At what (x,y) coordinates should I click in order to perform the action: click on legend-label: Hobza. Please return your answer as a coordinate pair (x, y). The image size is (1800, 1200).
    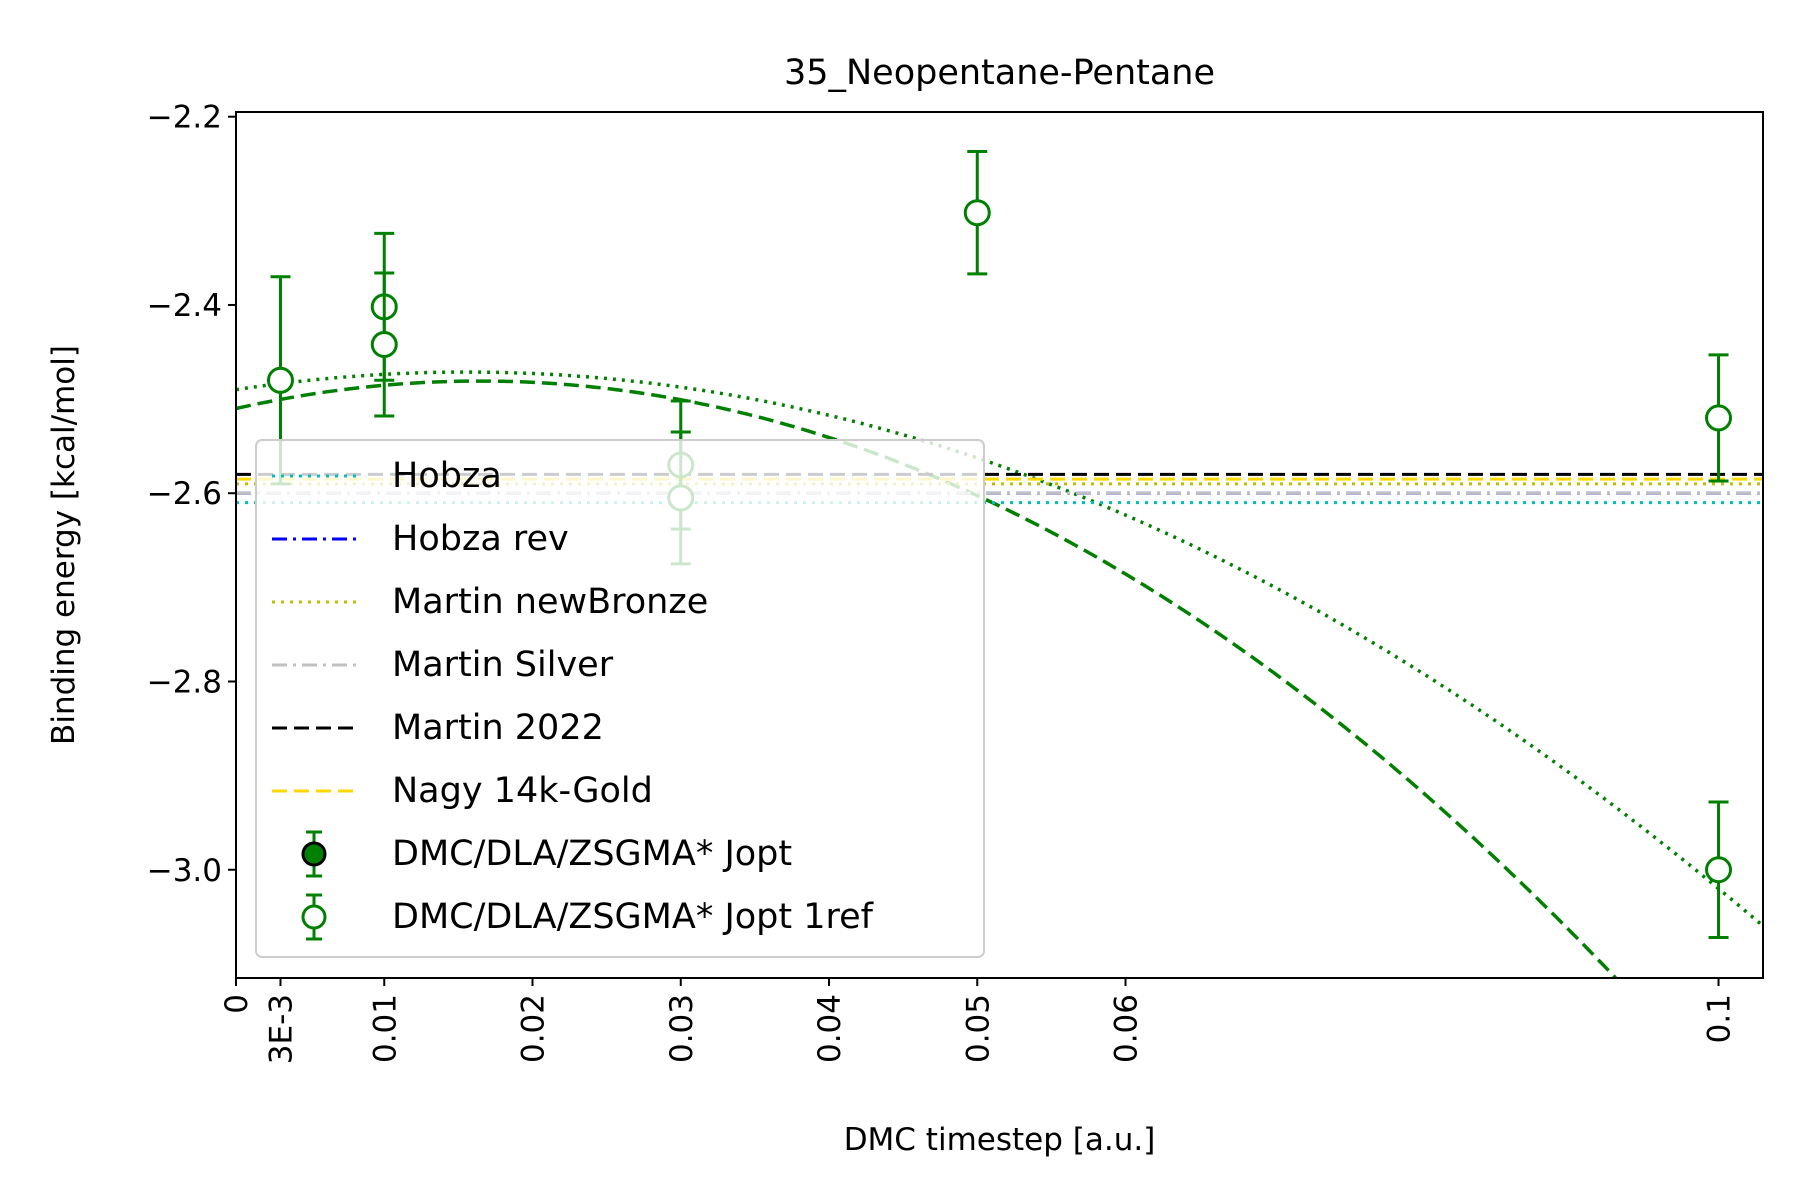
    Looking at the image, I should click on (447, 476).